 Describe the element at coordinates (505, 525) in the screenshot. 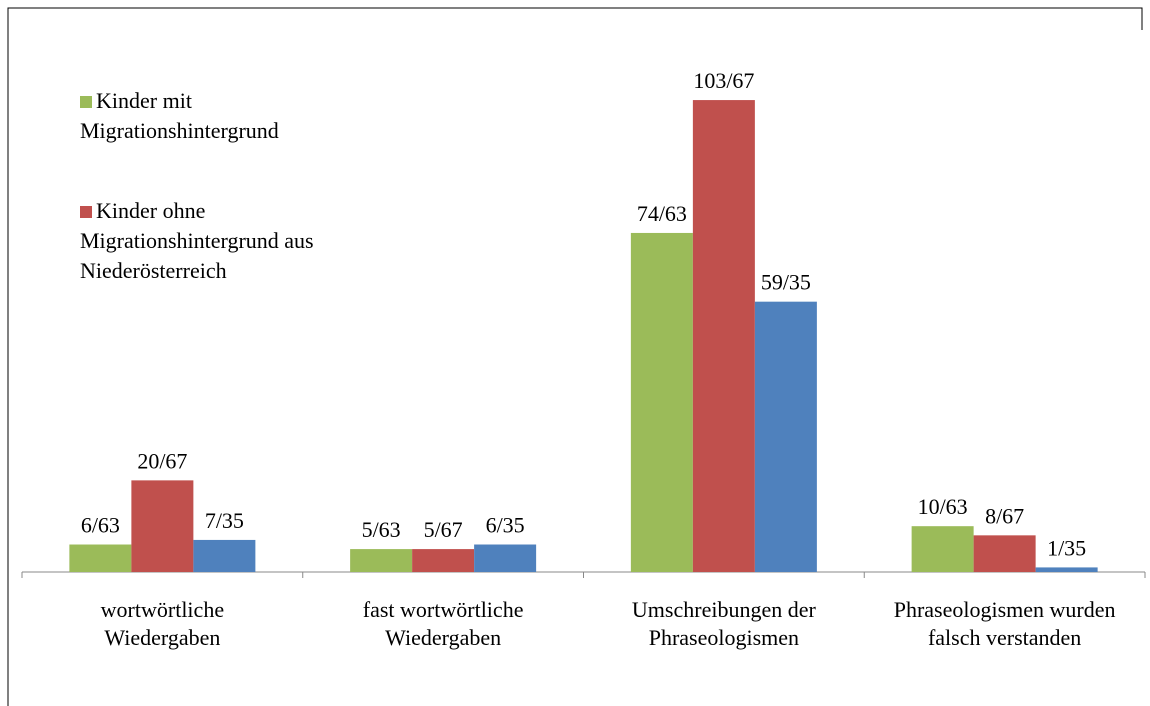

I see `data-label: 6/35` at that location.